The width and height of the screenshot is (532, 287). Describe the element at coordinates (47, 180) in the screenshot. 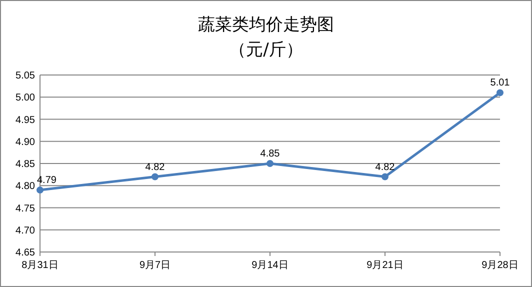

I see `data-label: 4.79` at that location.